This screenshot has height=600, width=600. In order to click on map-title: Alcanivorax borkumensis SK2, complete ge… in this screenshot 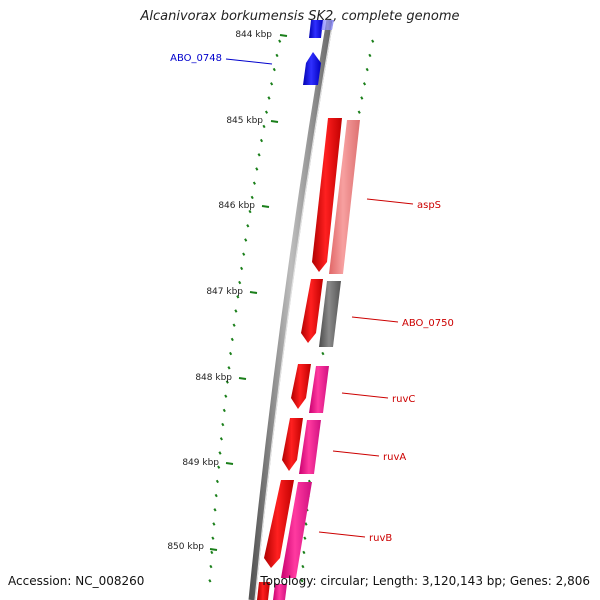, I will do `click(300, 16)`.